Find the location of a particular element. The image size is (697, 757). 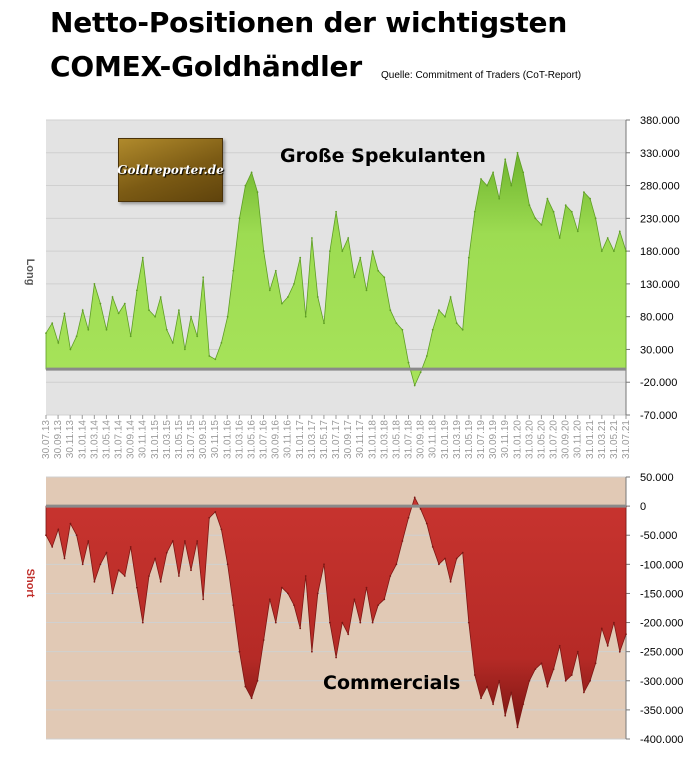

x-tick-label: 30.11.18 is located at coordinates (433, 439).